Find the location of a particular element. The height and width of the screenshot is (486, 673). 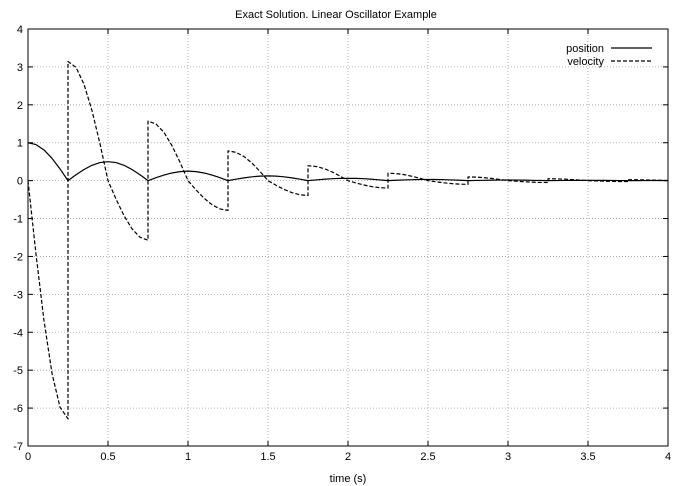

y-tick-label: -5 is located at coordinates (18, 371).